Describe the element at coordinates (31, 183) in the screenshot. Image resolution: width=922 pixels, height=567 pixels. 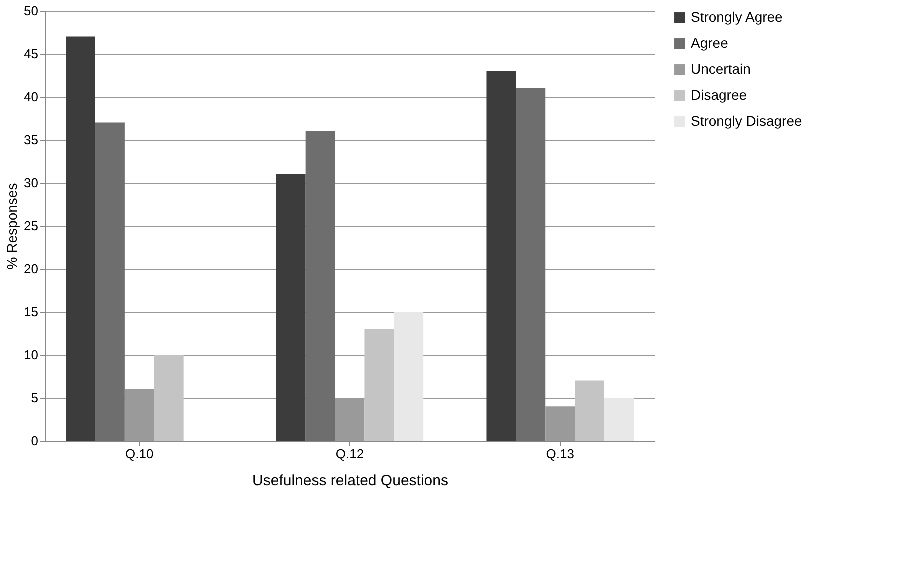
I see `y-tick-label: 30` at that location.